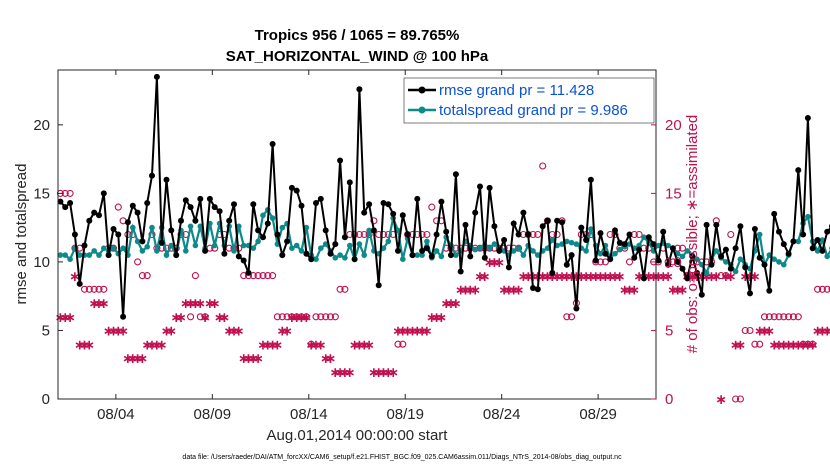 Image resolution: width=830 pixels, height=470 pixels. I want to click on y-tick-label: 0, so click(46, 399).